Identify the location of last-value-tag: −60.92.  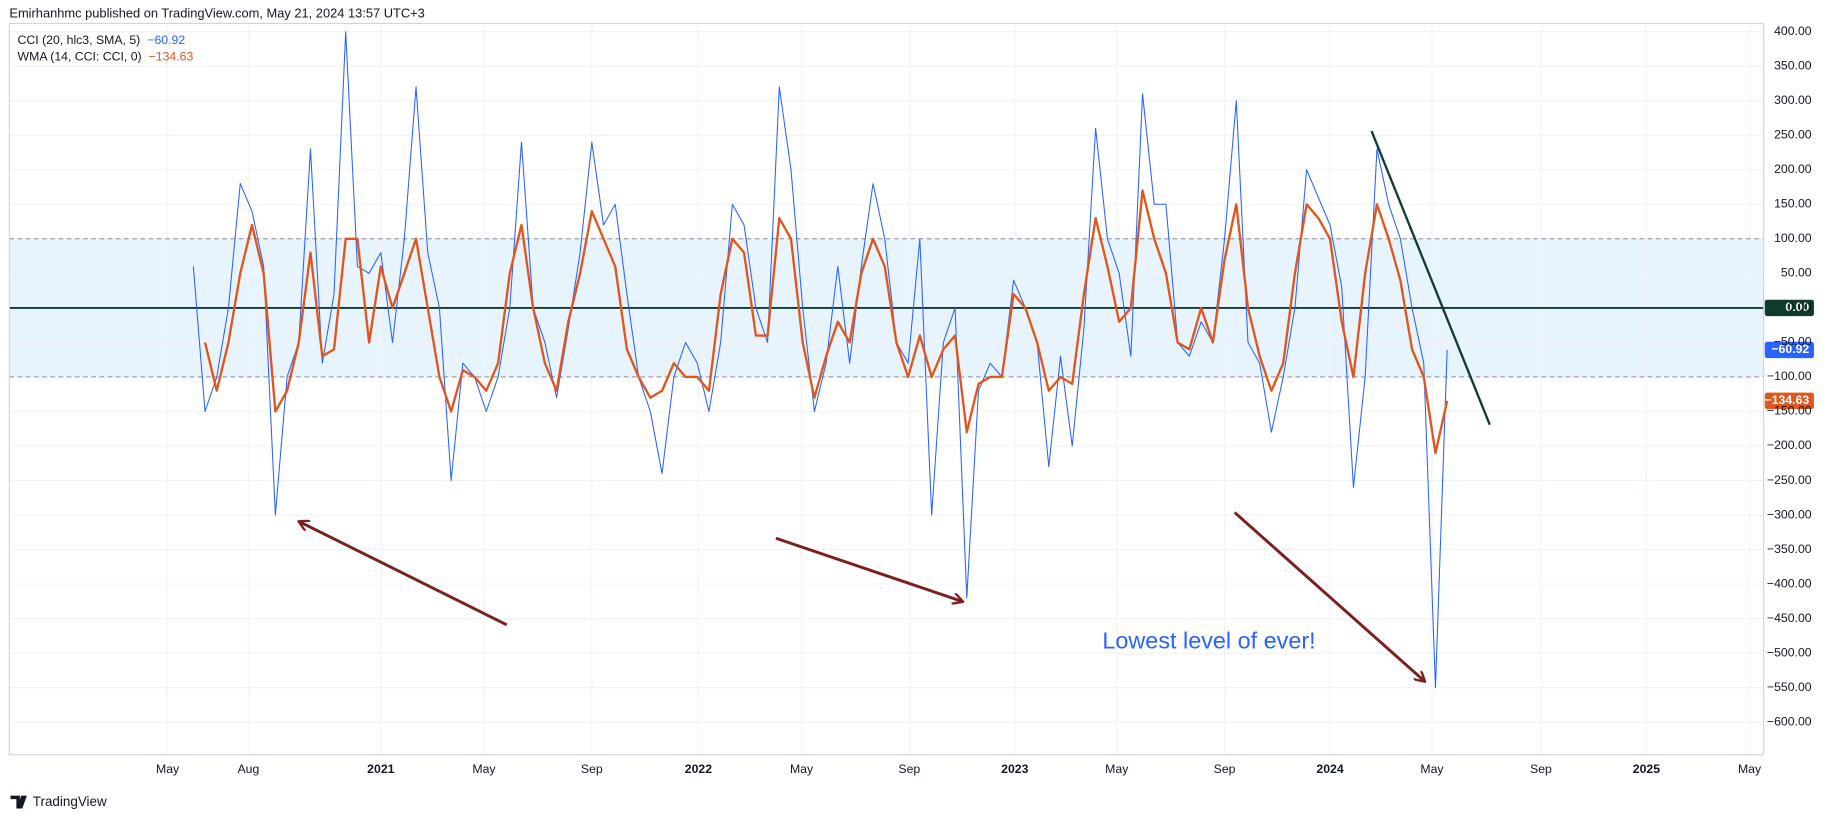
(1790, 349).